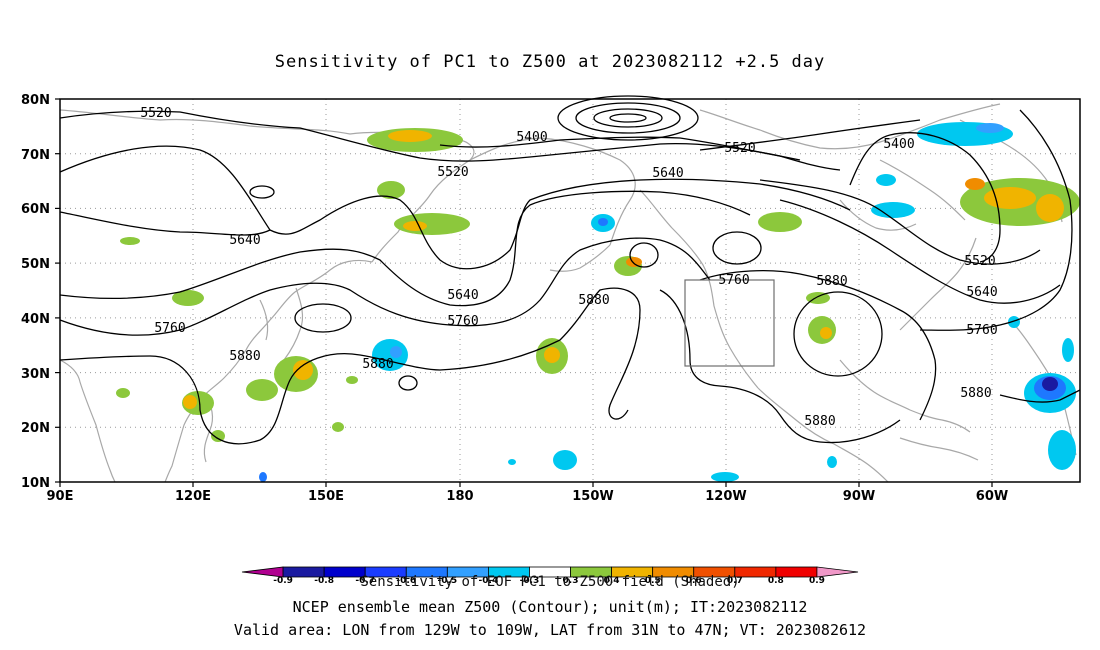 The width and height of the screenshot is (1100, 650). I want to click on positive-region-gulf-of-alaska-core, so click(634, 262).